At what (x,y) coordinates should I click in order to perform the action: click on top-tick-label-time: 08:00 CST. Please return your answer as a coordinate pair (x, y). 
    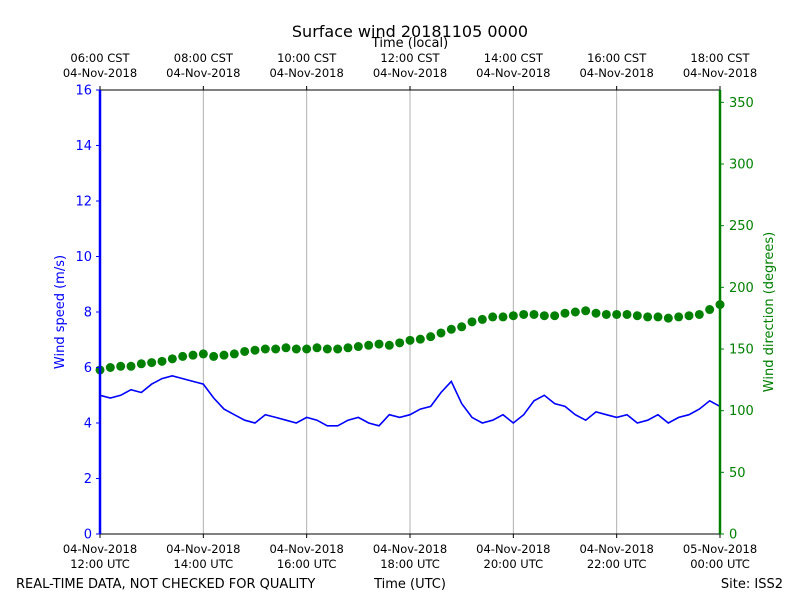
    Looking at the image, I should click on (204, 58).